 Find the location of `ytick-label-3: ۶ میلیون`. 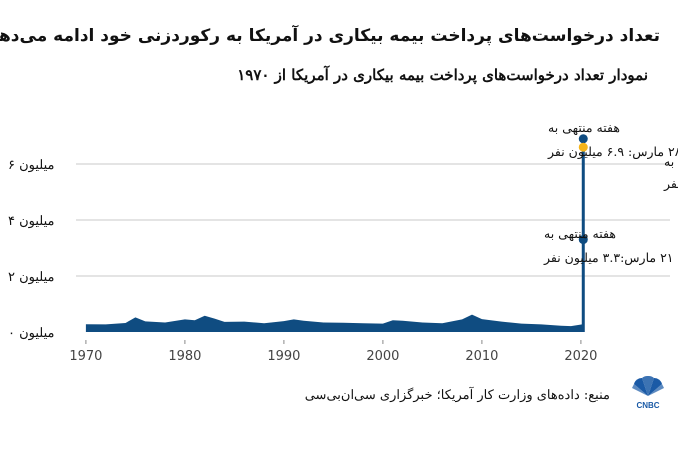

ytick-label-3: ۶ میلیون is located at coordinates (31, 165).